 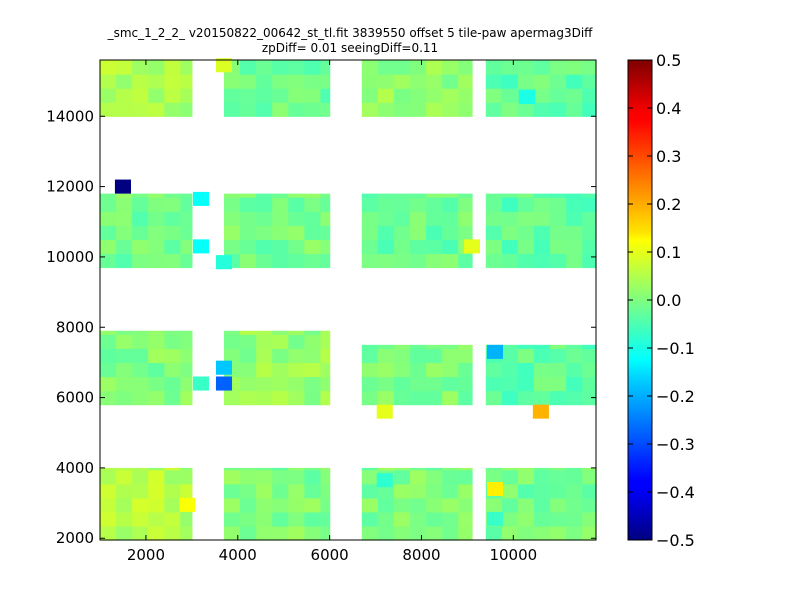 I want to click on colorbar-tick-label: −0.1, so click(x=675, y=348).